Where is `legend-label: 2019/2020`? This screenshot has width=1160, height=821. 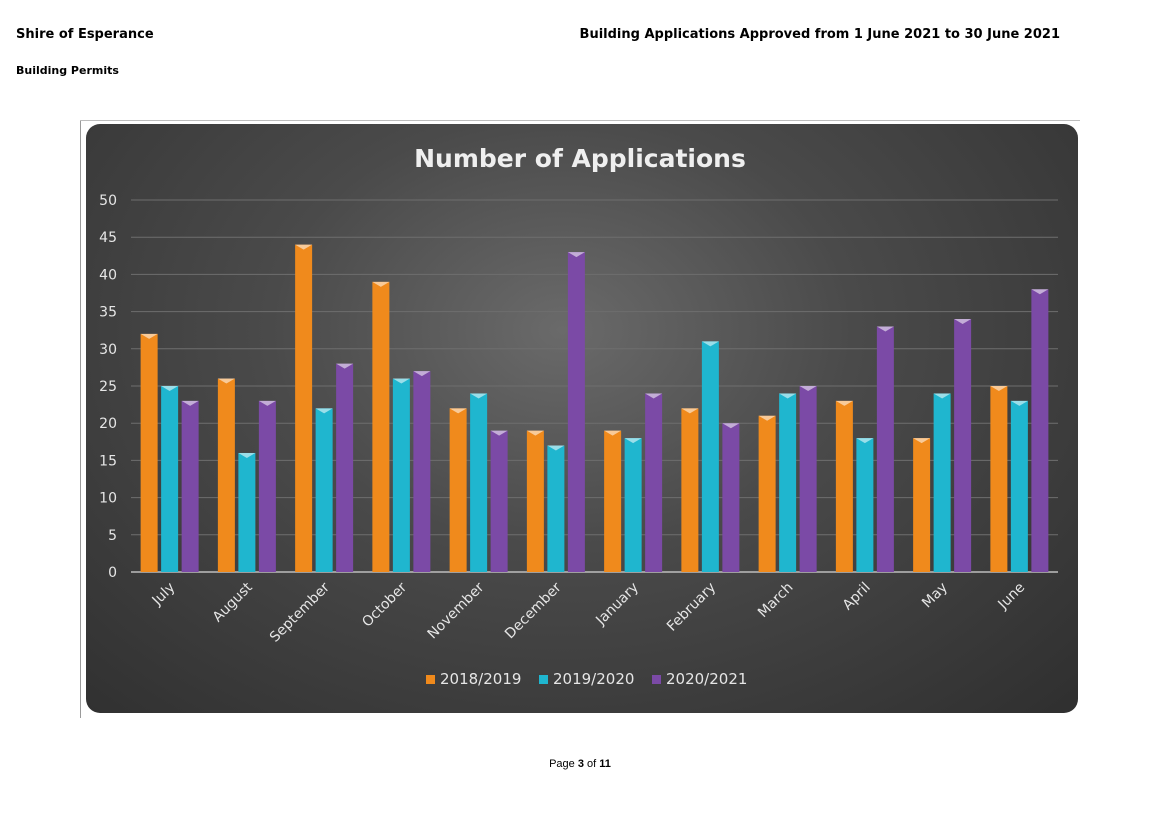 legend-label: 2019/2020 is located at coordinates (593, 679).